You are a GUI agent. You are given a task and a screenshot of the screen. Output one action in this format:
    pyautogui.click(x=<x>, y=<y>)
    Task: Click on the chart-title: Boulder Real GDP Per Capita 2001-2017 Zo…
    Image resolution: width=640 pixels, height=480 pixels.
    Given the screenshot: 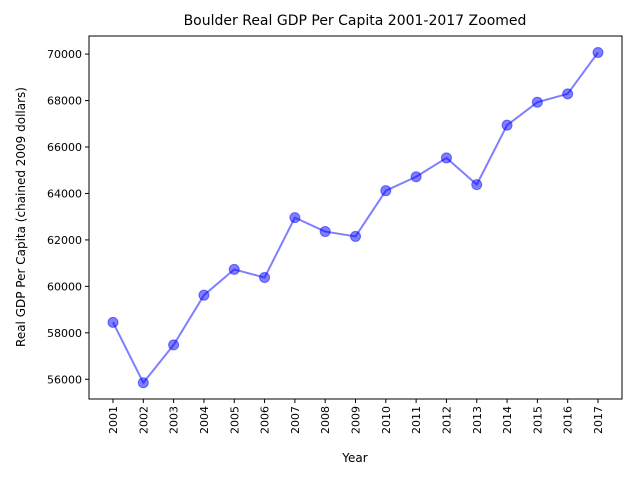 What is the action you would take?
    pyautogui.click(x=355, y=21)
    